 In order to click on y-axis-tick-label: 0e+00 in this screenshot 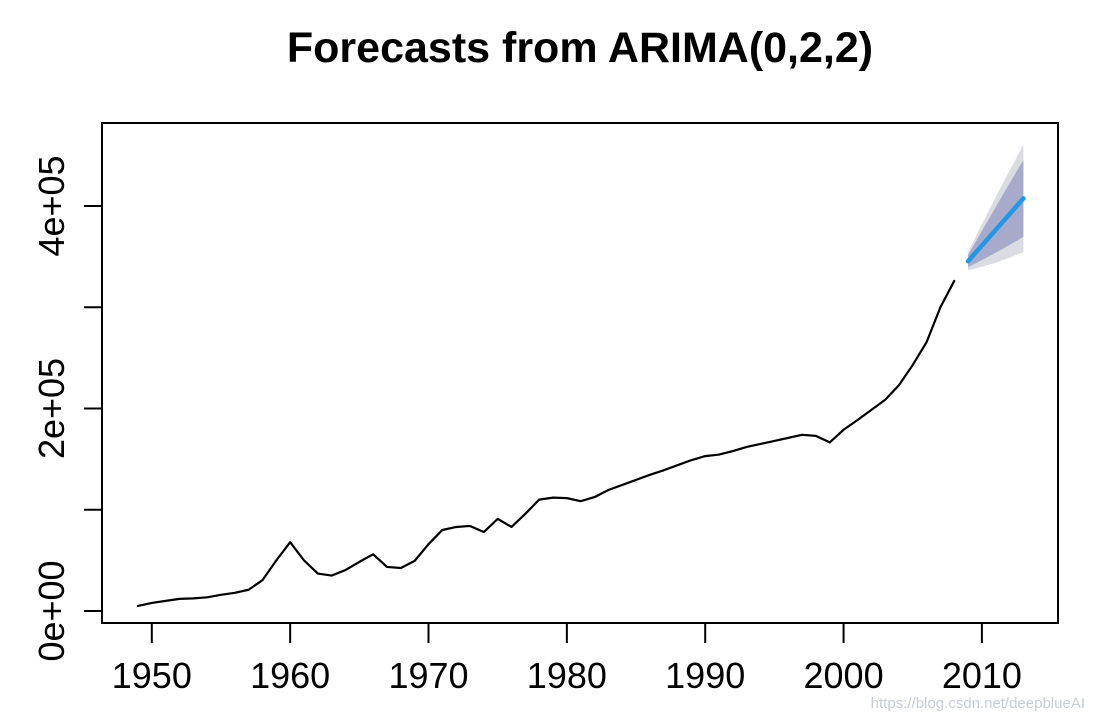, I will do `click(51, 610)`.